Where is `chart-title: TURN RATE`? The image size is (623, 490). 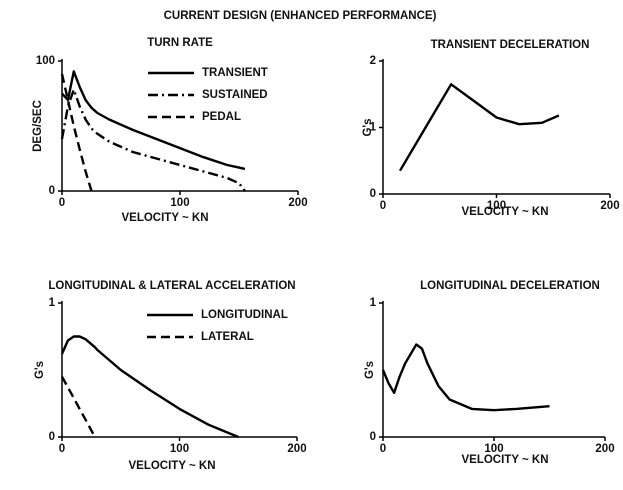
chart-title: TURN RATE is located at coordinates (180, 43).